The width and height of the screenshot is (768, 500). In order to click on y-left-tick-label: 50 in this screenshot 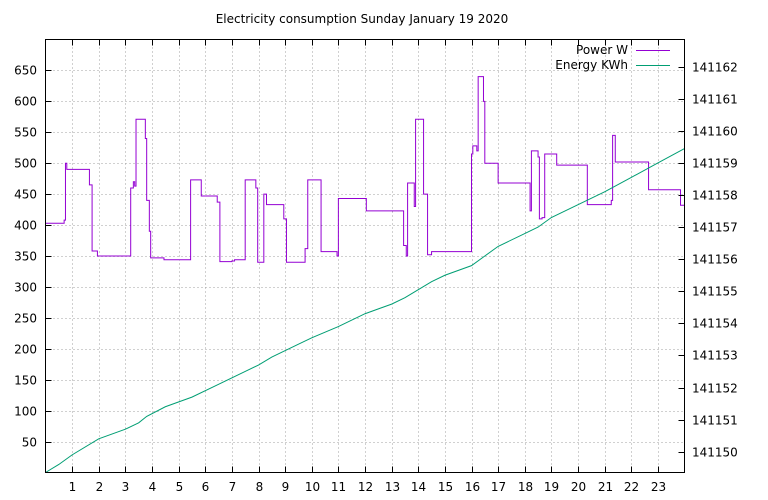, I will do `click(29, 443)`.